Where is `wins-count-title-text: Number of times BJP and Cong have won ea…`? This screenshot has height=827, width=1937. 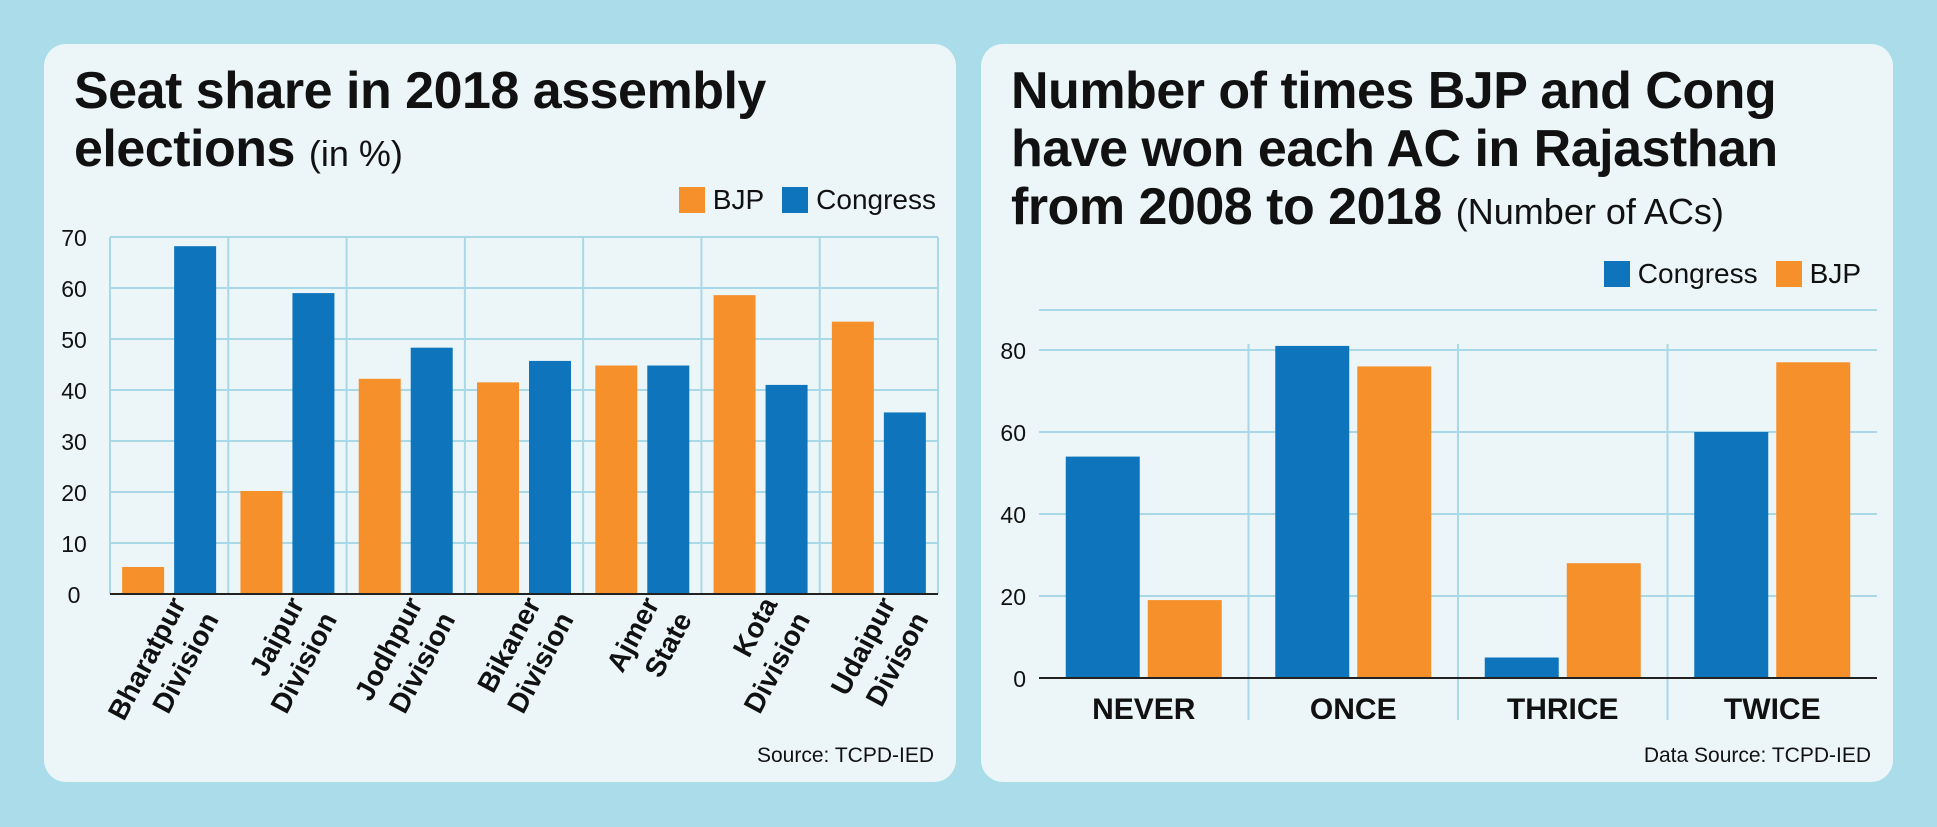
wins-count-title-text: Number of times BJP and Cong have won ea… is located at coordinates (1394, 149).